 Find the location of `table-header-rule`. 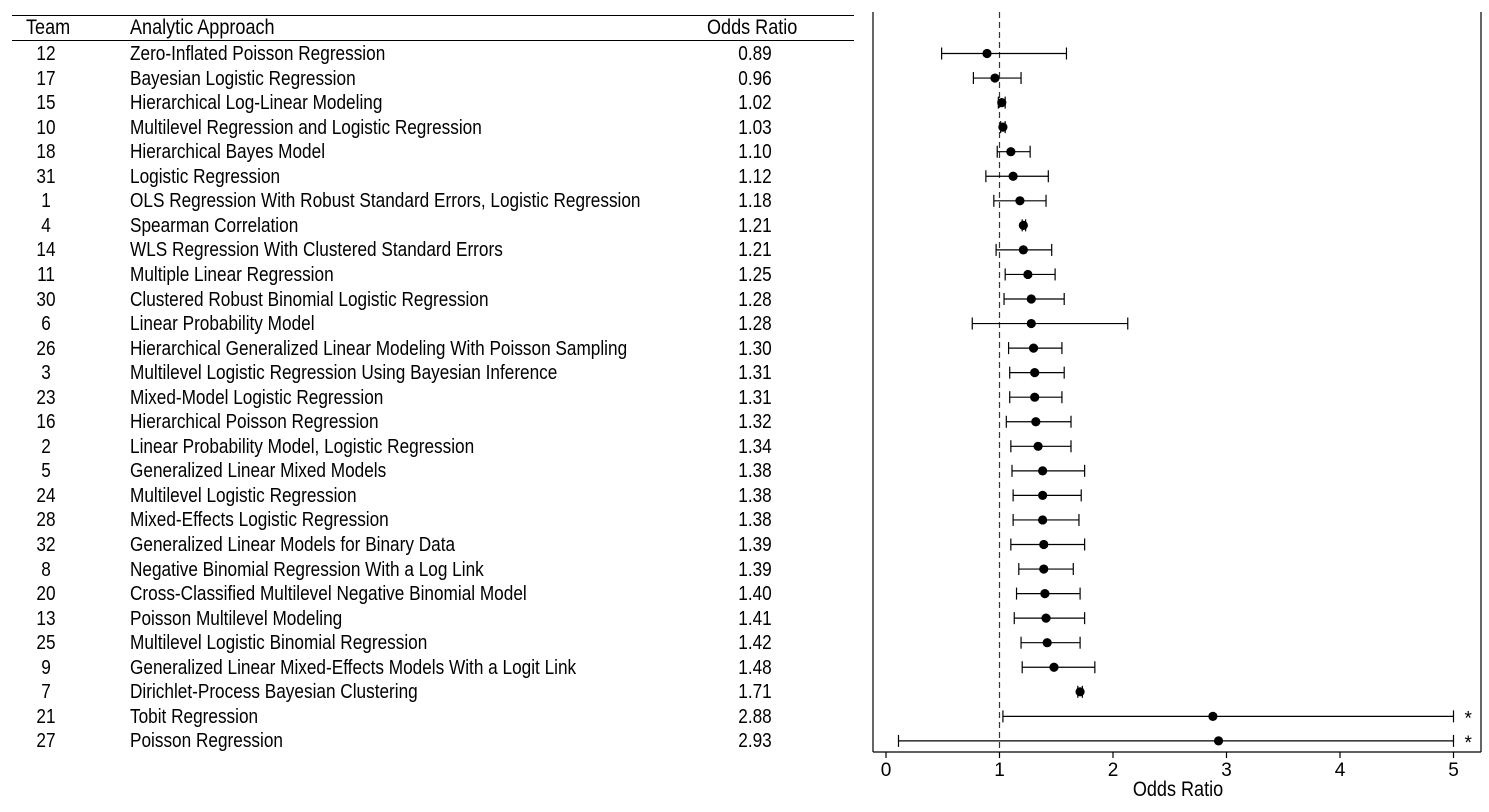

table-header-rule is located at coordinates (433, 40).